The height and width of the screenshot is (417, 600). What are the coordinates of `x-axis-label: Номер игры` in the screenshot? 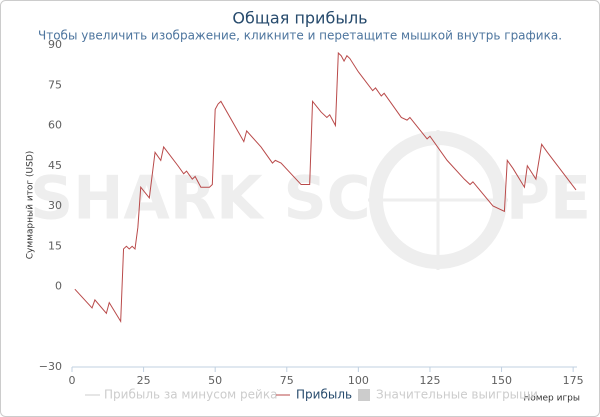 It's located at (551, 399).